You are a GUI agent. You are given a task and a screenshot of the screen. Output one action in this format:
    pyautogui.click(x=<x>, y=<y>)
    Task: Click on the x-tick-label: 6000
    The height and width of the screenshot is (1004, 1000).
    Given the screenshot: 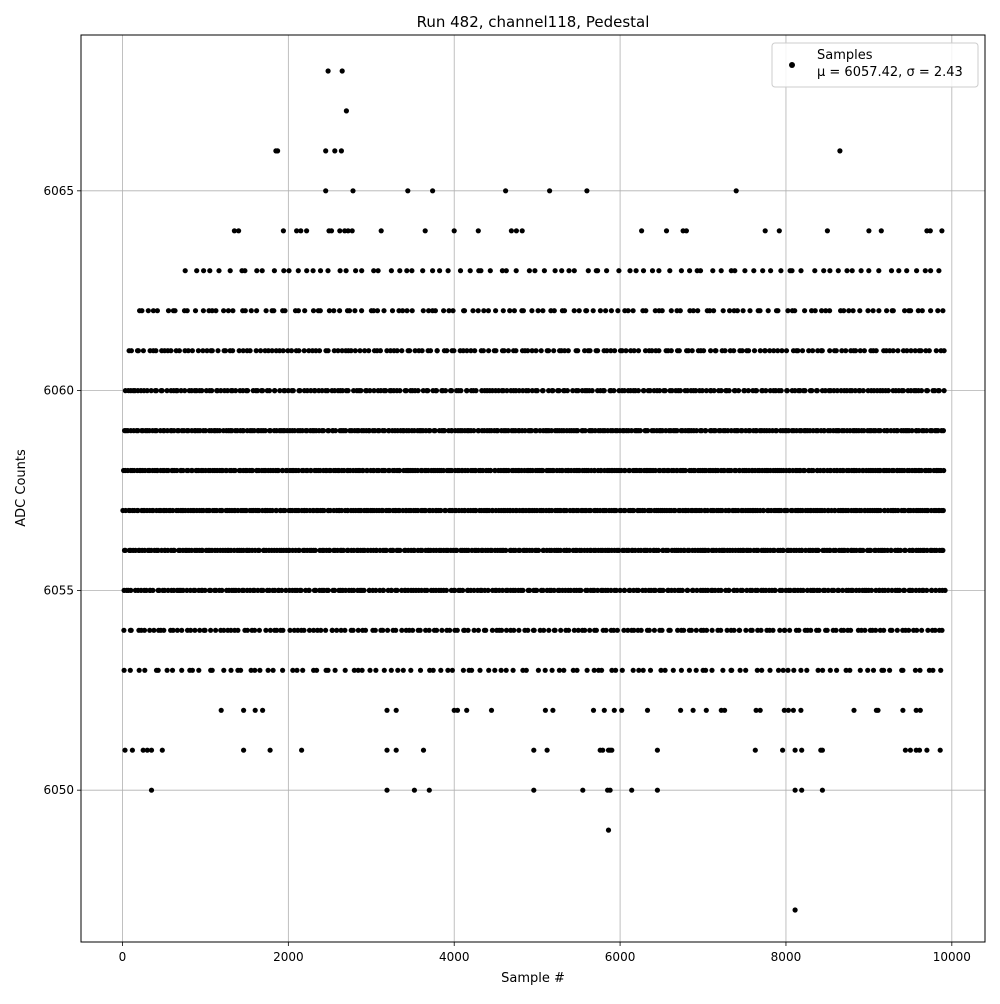 What is the action you would take?
    pyautogui.click(x=620, y=957)
    